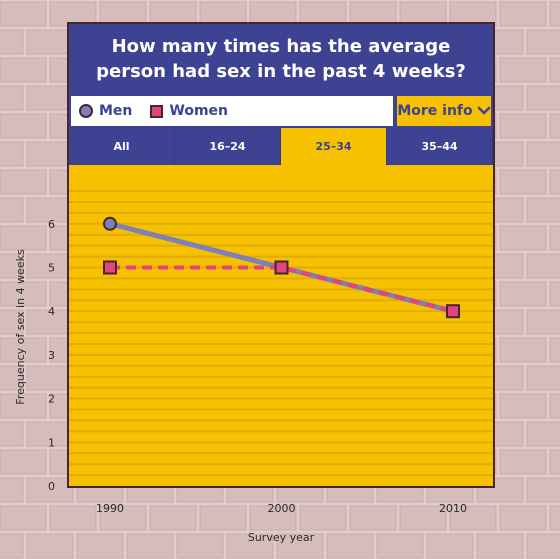  What do you see at coordinates (51, 268) in the screenshot?
I see `y-tick-label: 5` at bounding box center [51, 268].